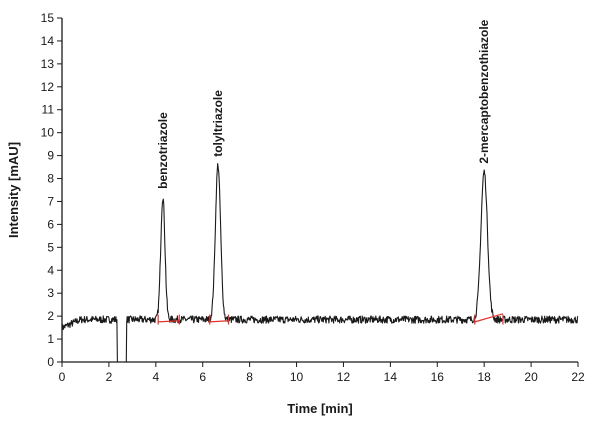  What do you see at coordinates (163, 150) in the screenshot?
I see `peak-label: benzotriazole` at bounding box center [163, 150].